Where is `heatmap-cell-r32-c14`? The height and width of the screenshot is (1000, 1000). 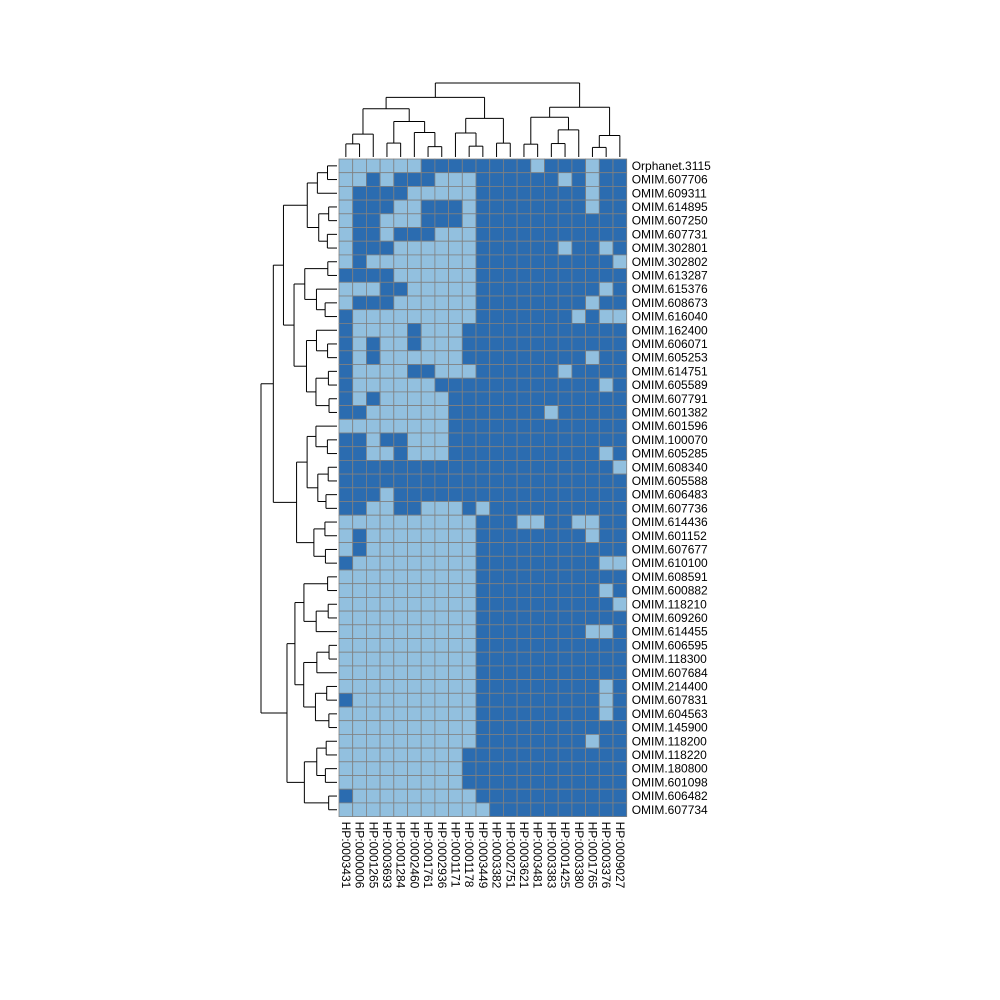
heatmap-cell-r32-c14 is located at coordinates (537, 604).